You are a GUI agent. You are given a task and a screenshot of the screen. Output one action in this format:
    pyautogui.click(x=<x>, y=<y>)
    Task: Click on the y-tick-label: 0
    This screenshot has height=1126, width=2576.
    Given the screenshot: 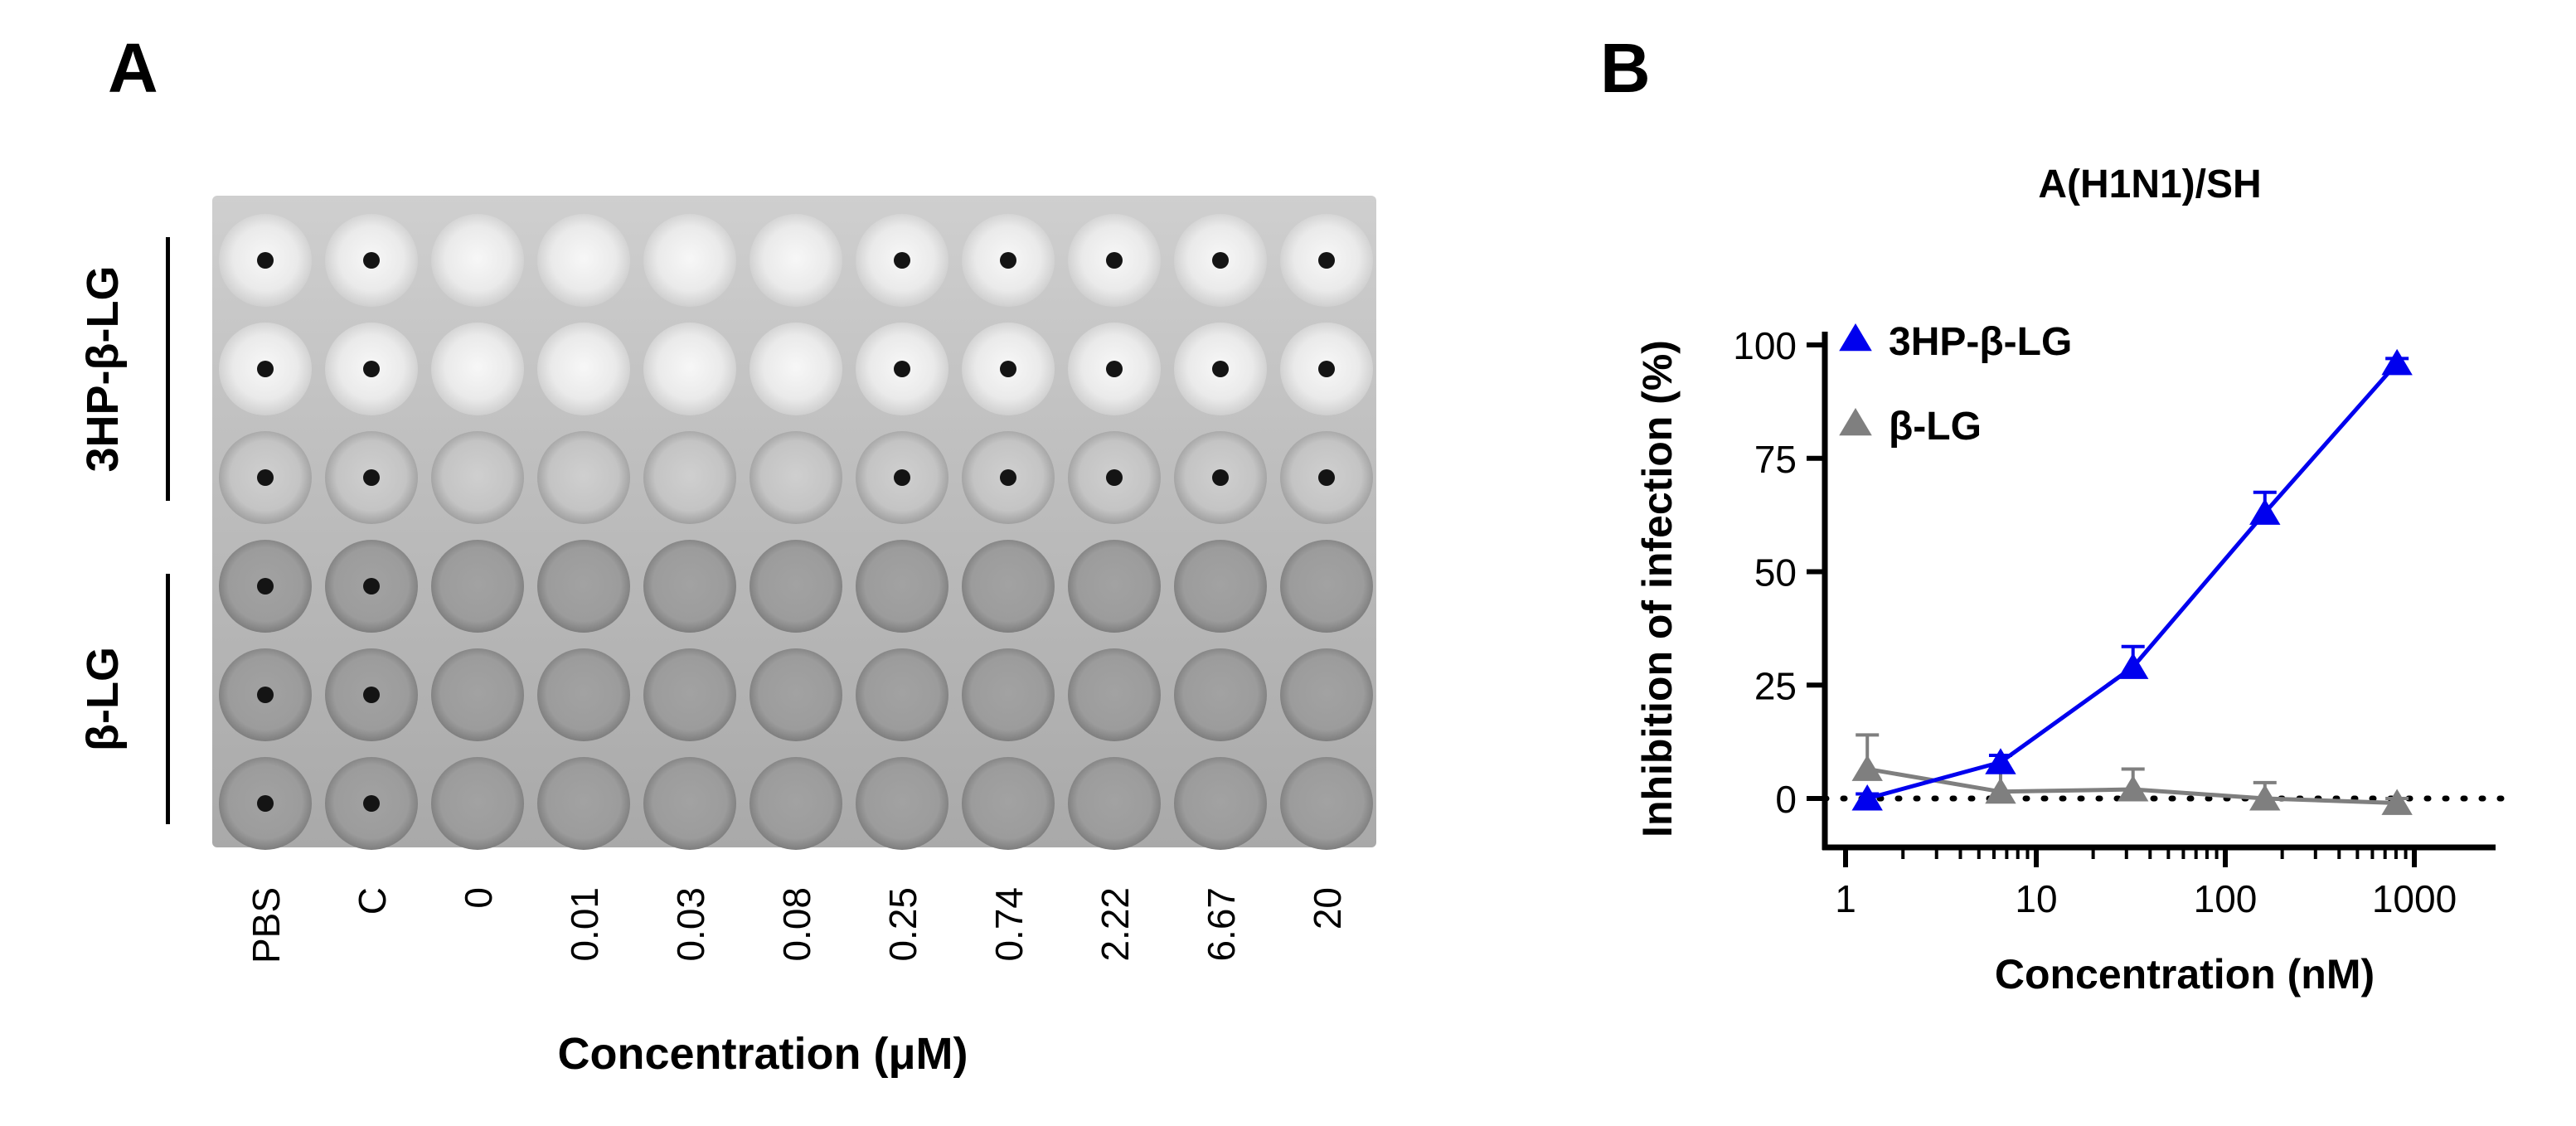 What is the action you would take?
    pyautogui.click(x=1786, y=800)
    